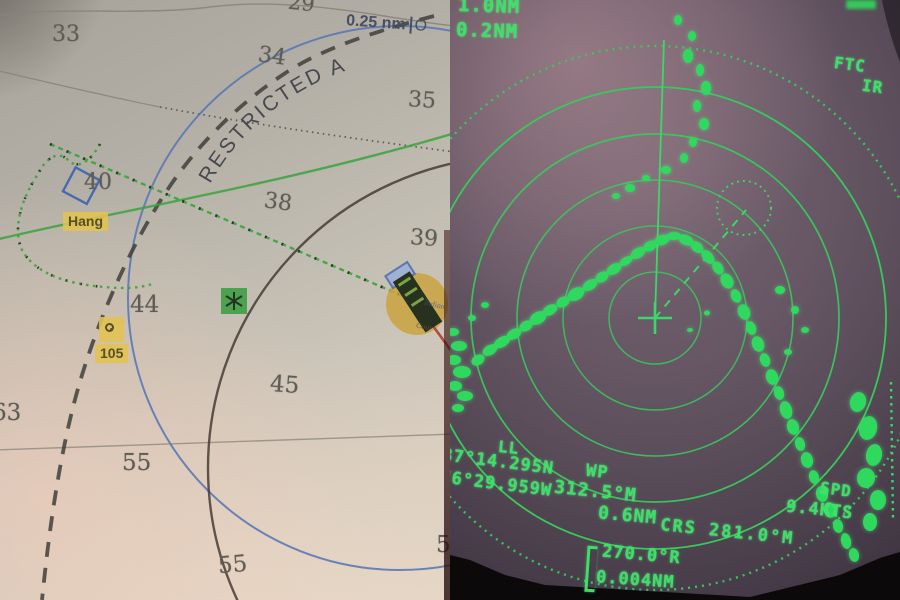 This screenshot has height=600, width=900. Describe the element at coordinates (11, 413) in the screenshot. I see `depth-sounding: 63` at that location.